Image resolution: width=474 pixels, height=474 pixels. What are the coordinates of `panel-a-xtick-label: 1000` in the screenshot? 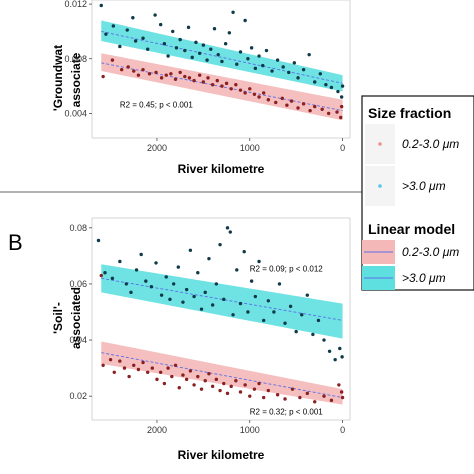 It's located at (250, 148).